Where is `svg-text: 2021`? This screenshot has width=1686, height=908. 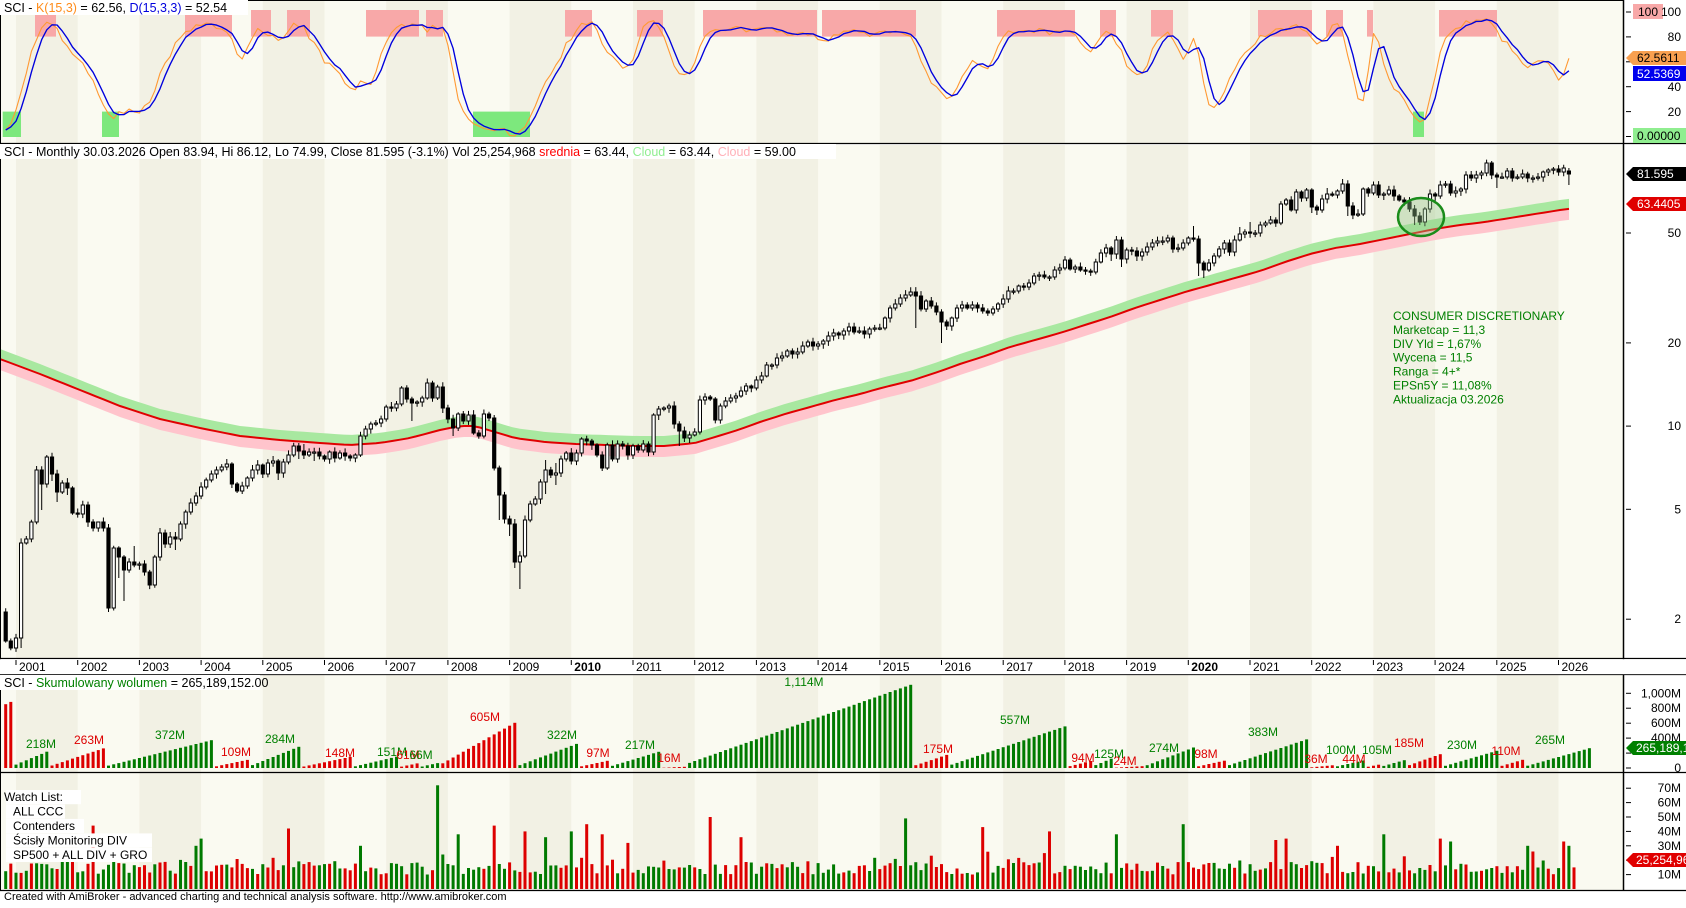
svg-text: 2021 is located at coordinates (1266, 667).